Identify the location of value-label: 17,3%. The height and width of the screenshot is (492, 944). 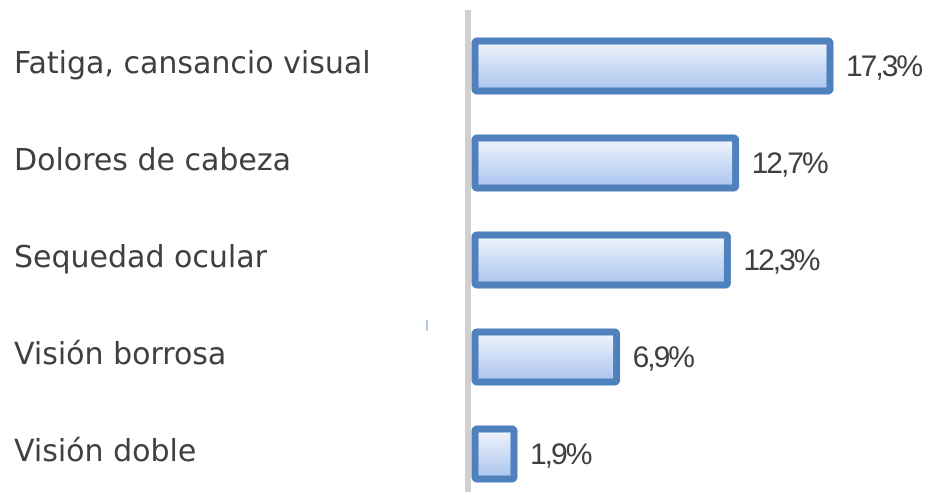
(884, 66).